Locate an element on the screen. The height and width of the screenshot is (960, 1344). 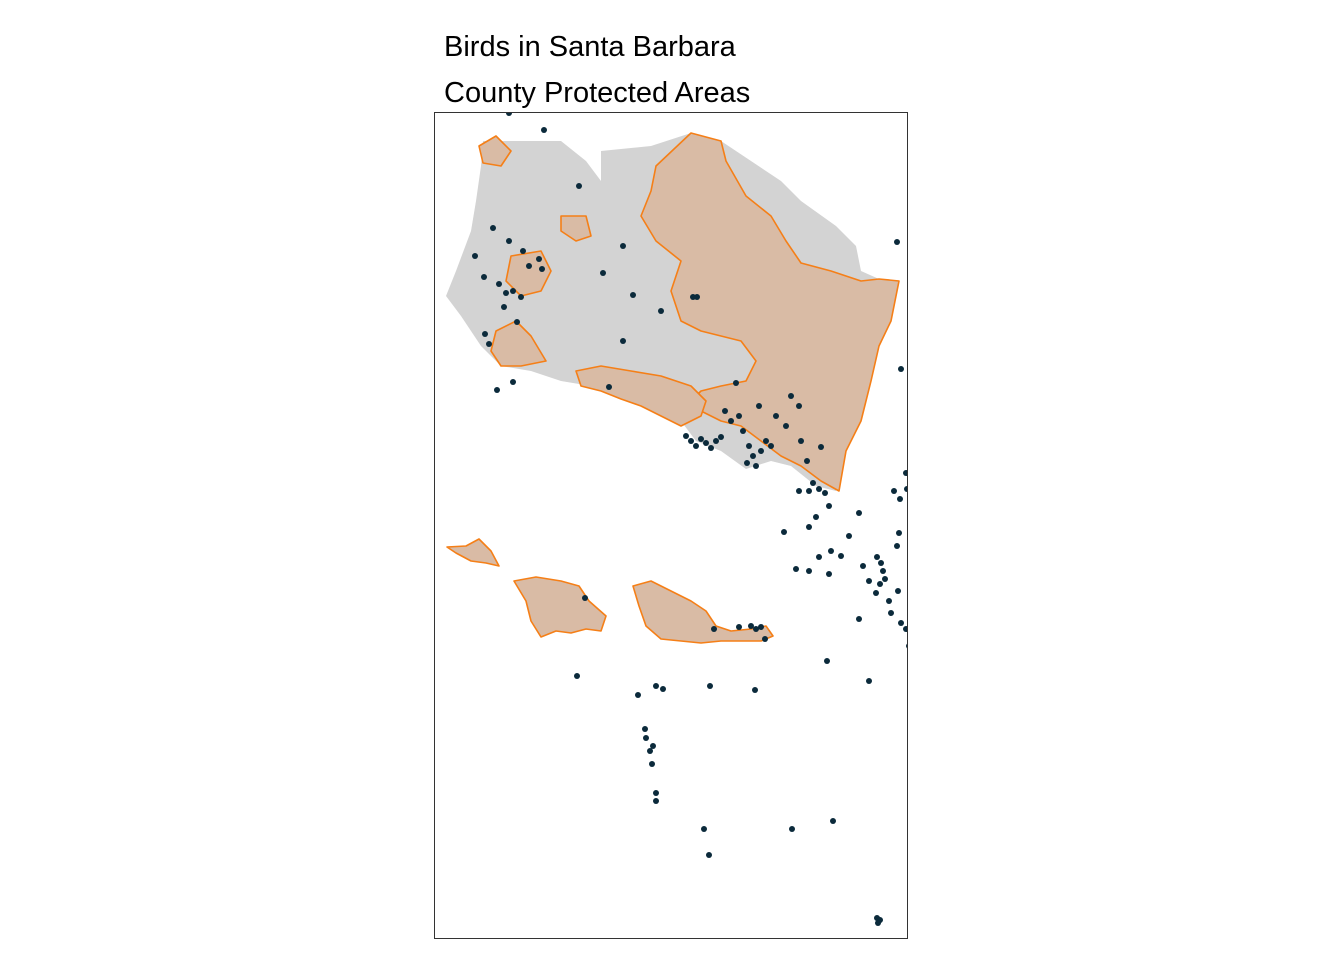
island-santa-rosa is located at coordinates (560, 607).